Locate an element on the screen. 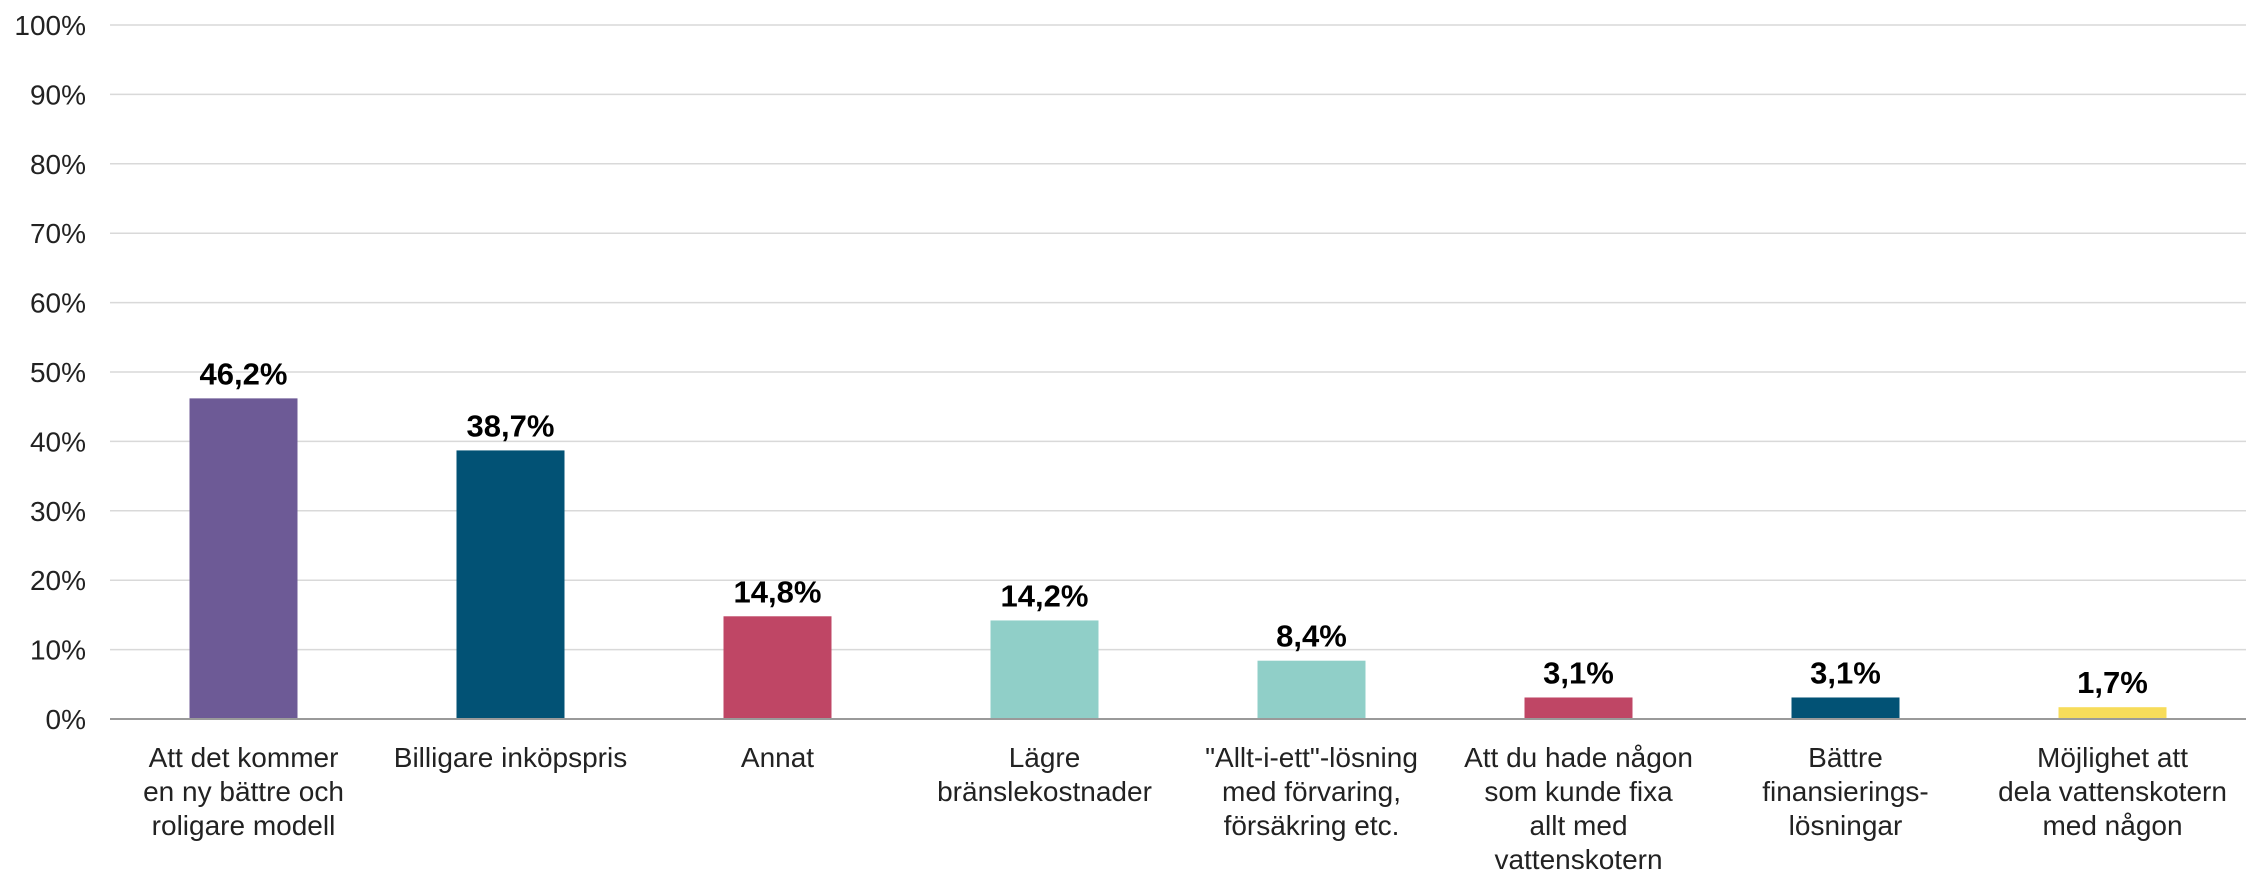 Image resolution: width=2246 pixels, height=873 pixels. y-tick-label: 80% is located at coordinates (58, 164).